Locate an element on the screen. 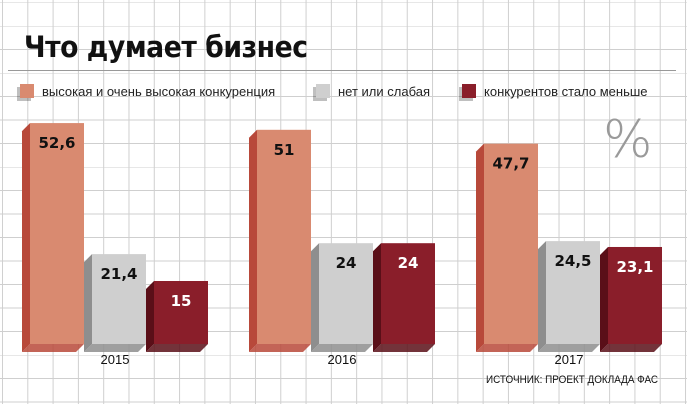 Image resolution: width=687 pixels, height=404 pixels. bar-base-less-2016 is located at coordinates (404, 348).